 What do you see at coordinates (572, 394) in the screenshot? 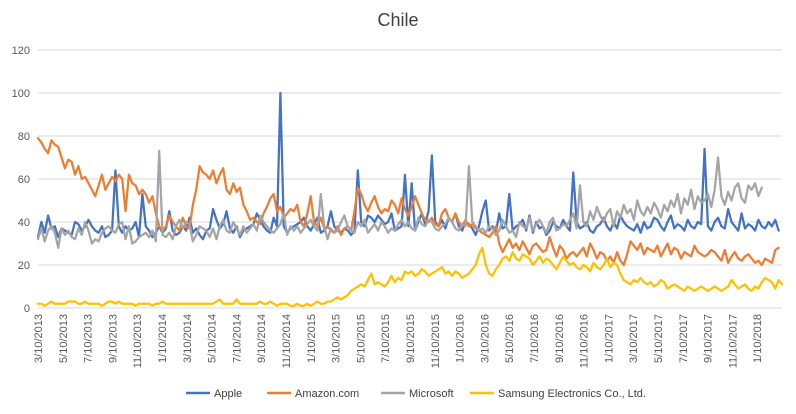
I see `legend-label: Samsung Electronics Co., Ltd.` at bounding box center [572, 394].